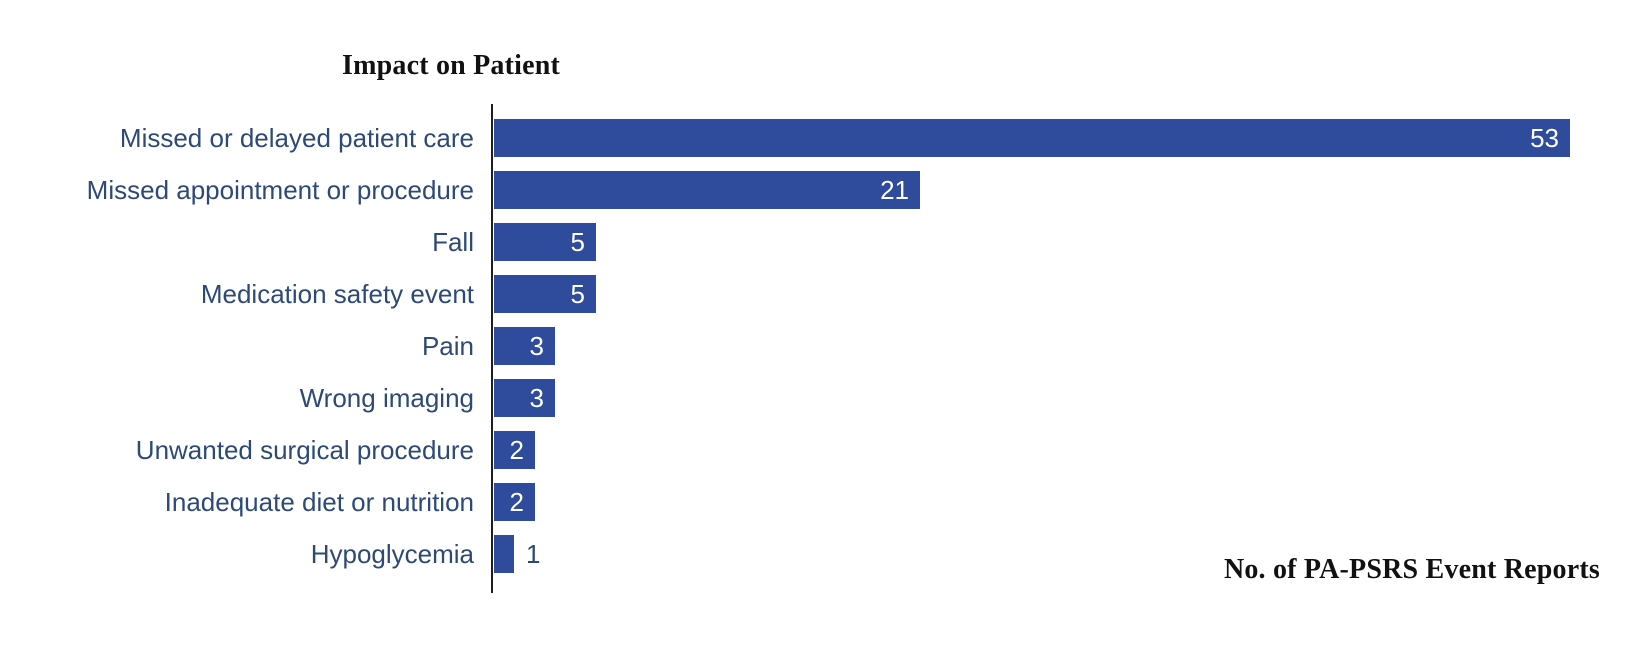 Image resolution: width=1650 pixels, height=663 pixels. I want to click on bar-row: Unwanted surgical procedure 2, so click(825, 450).